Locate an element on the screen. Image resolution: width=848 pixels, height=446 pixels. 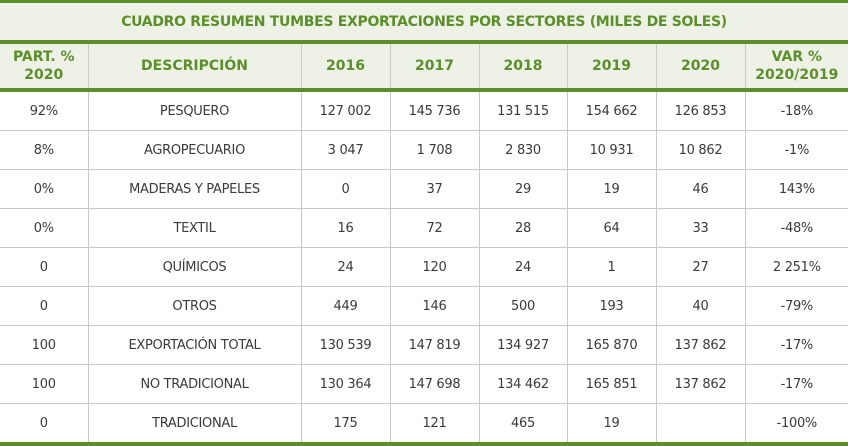
cell-2018: 29 is located at coordinates (522, 189).